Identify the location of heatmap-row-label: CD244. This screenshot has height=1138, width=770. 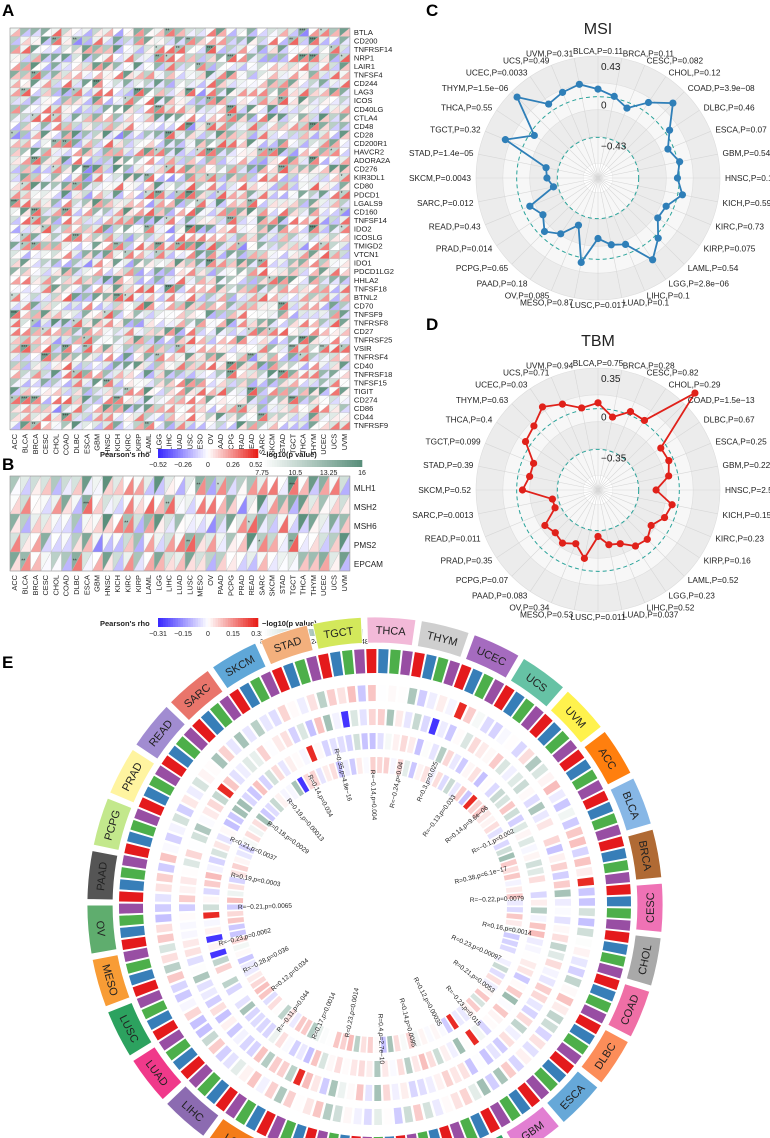
(366, 83).